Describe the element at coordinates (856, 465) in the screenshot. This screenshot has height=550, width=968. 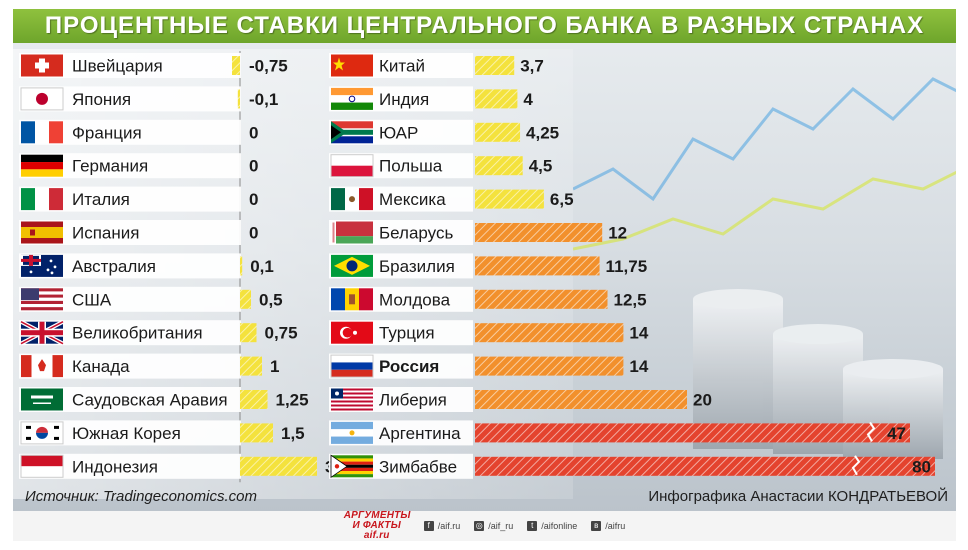
I see `axis-break-mark` at that location.